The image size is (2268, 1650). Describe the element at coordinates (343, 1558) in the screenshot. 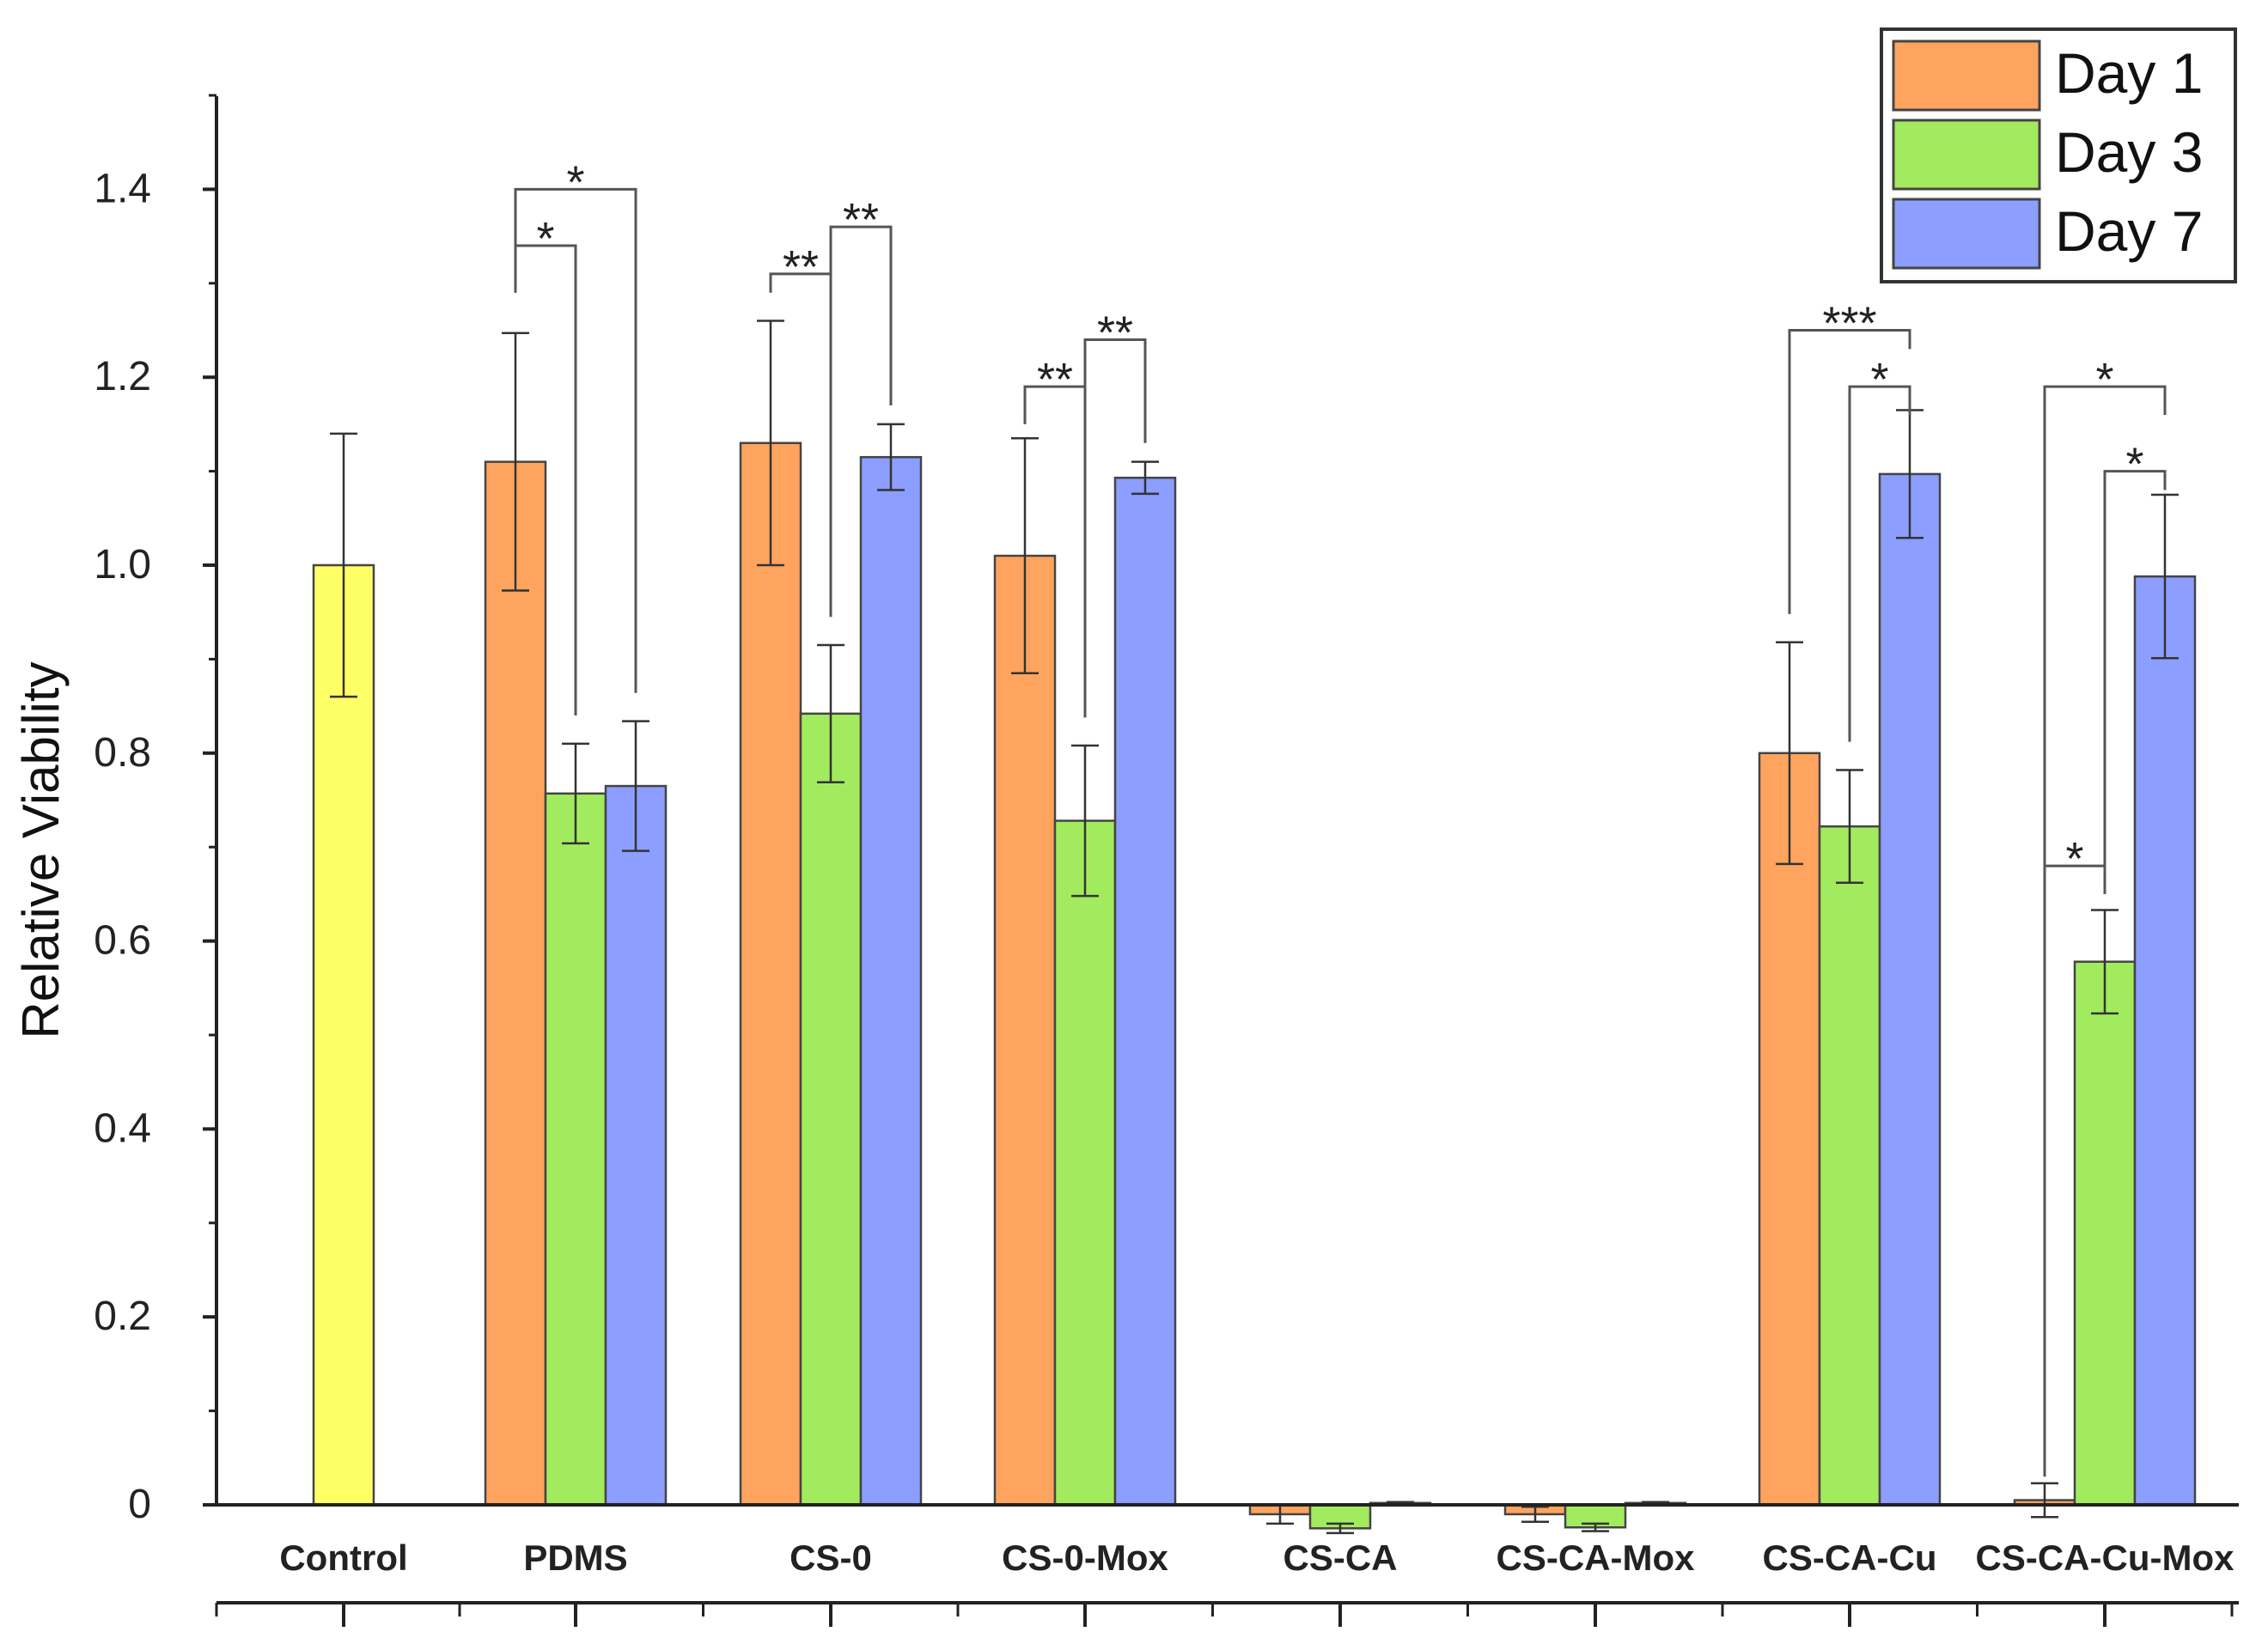

I see `x-tick-label-control: Control` at that location.